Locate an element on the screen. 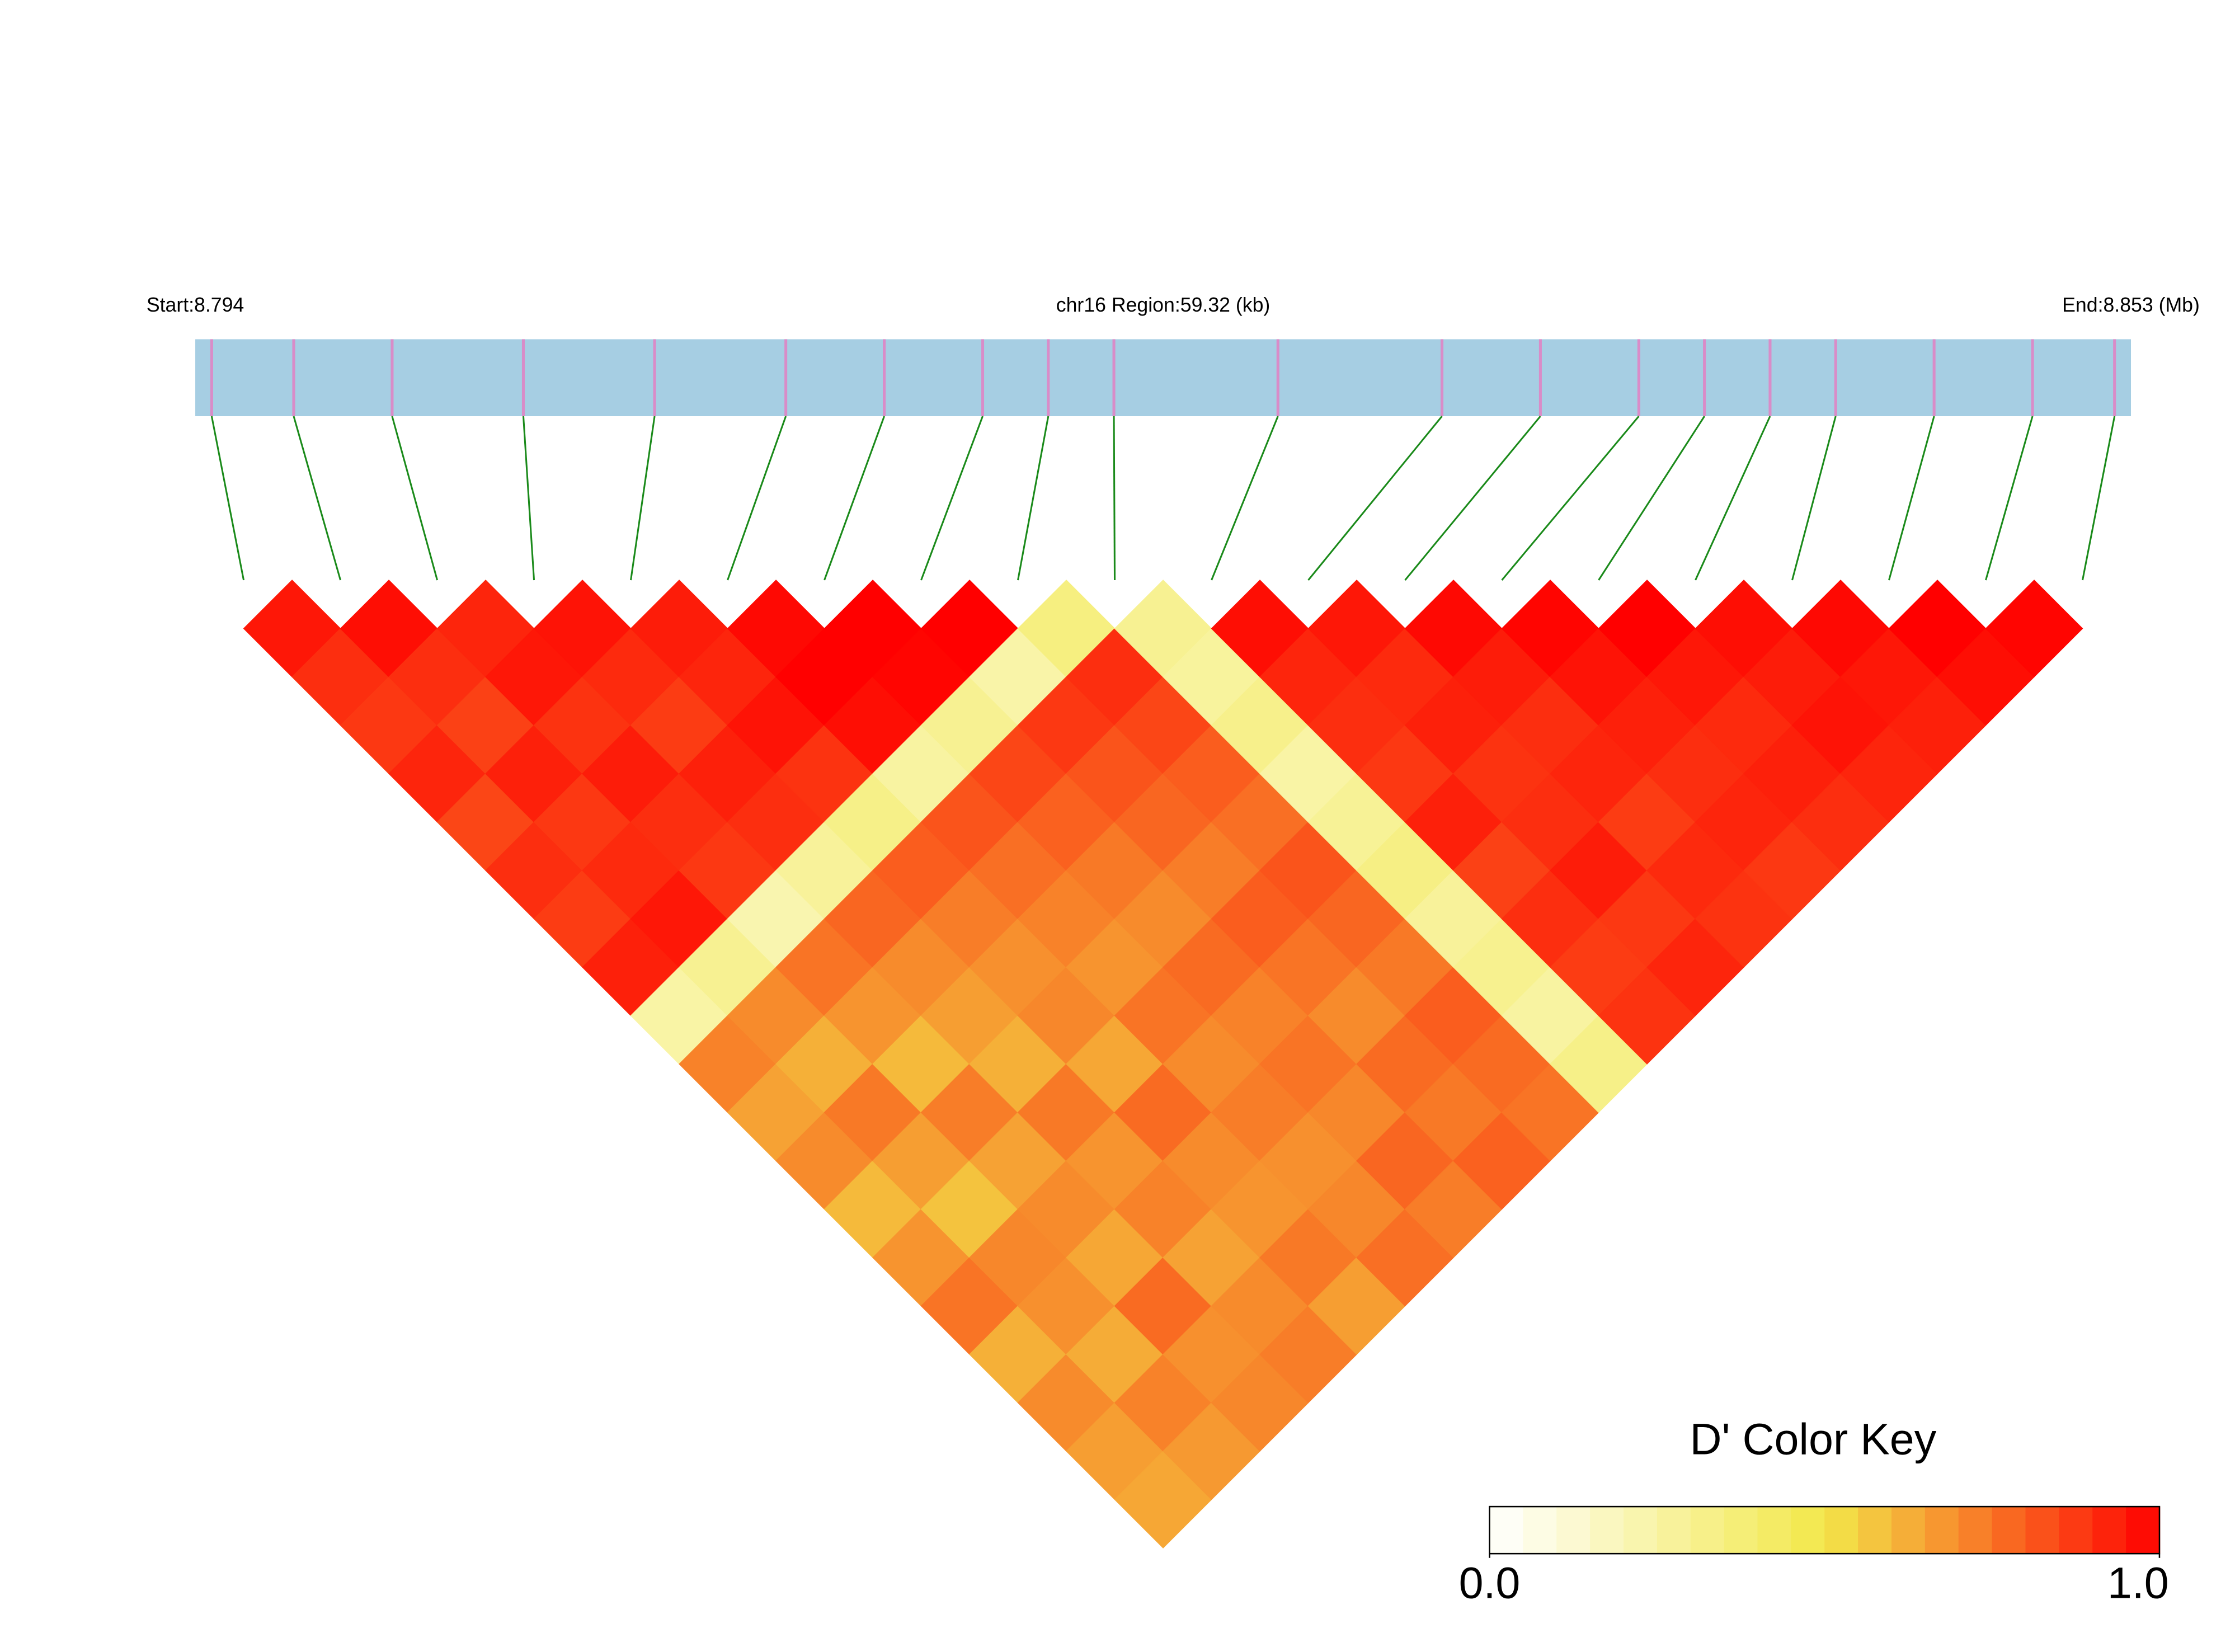 The image size is (2235, 1652). legend-title: D' Color Key is located at coordinates (1813, 1438).